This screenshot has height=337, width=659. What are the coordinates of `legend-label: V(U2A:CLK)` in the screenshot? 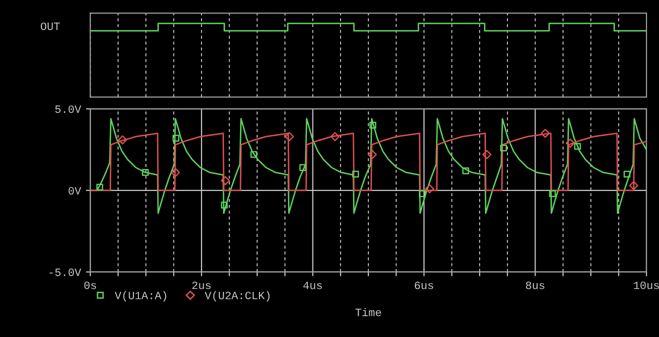 It's located at (237, 296).